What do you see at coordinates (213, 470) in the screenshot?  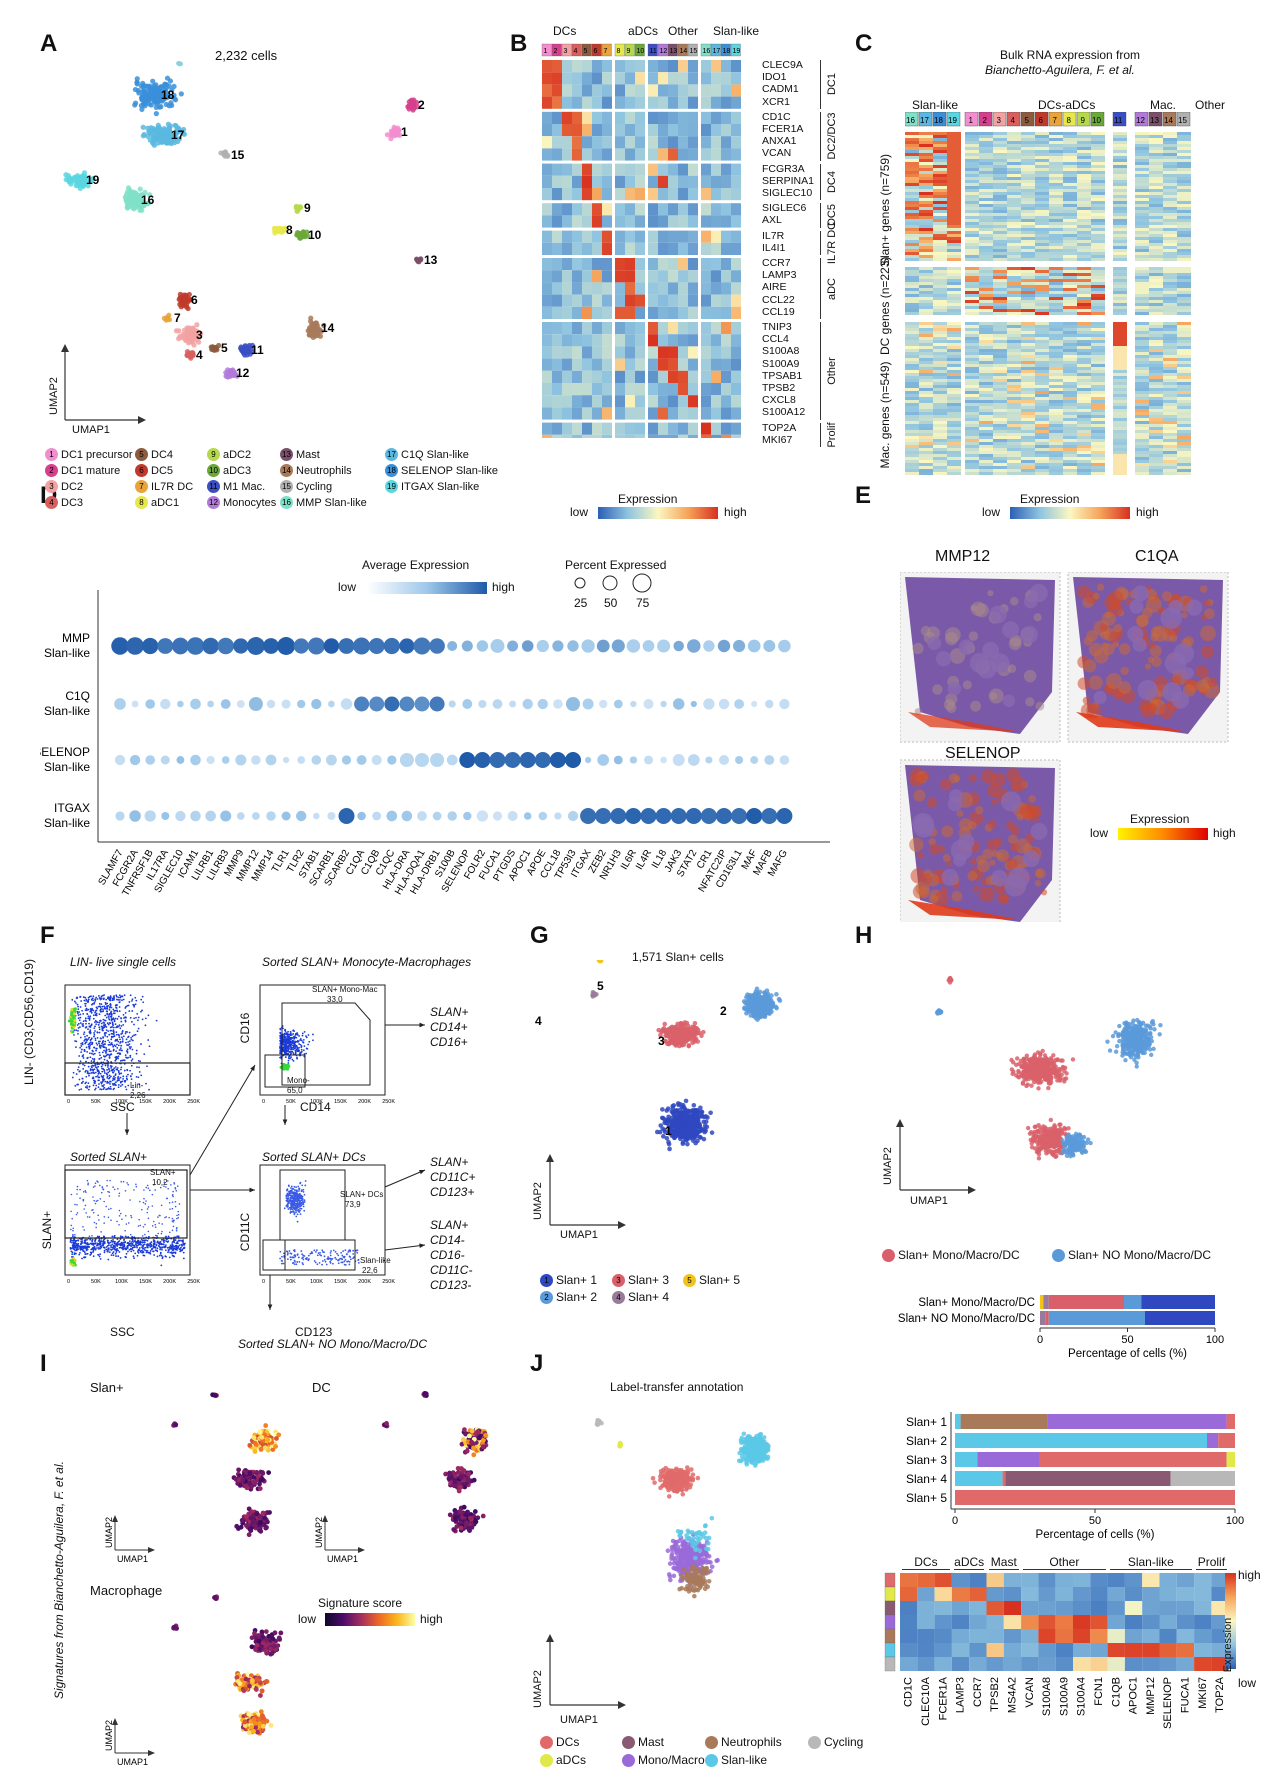 I see `legend-dot: 10` at bounding box center [213, 470].